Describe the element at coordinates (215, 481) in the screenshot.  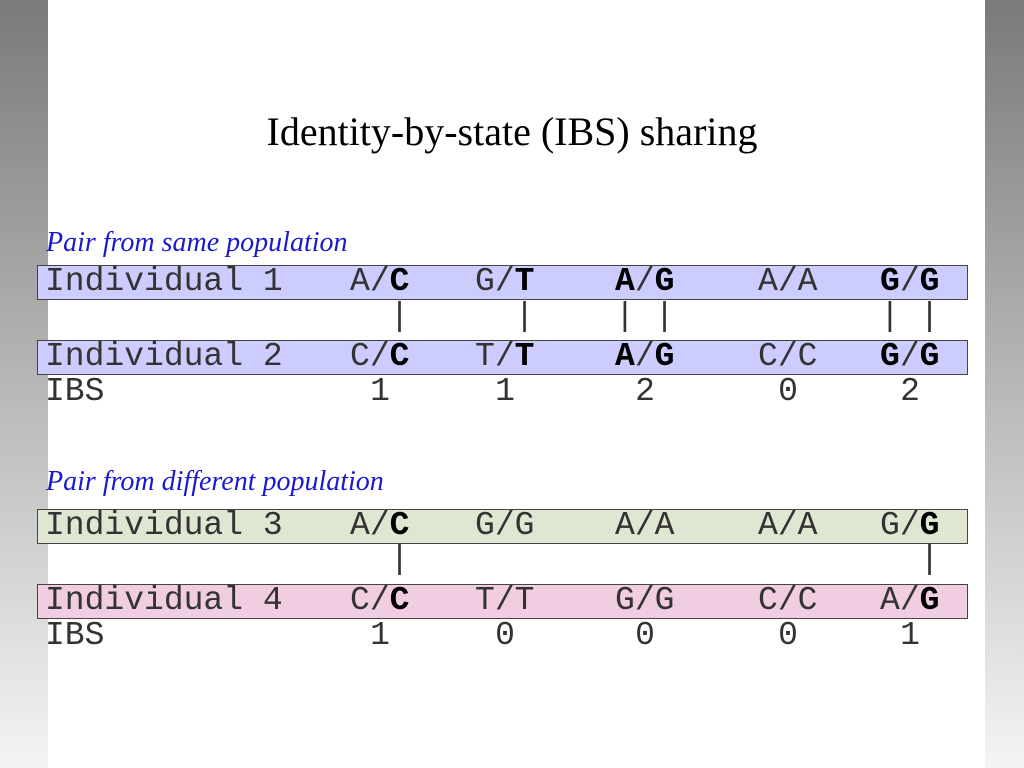
I see `section-heading: Pair from different population` at that location.